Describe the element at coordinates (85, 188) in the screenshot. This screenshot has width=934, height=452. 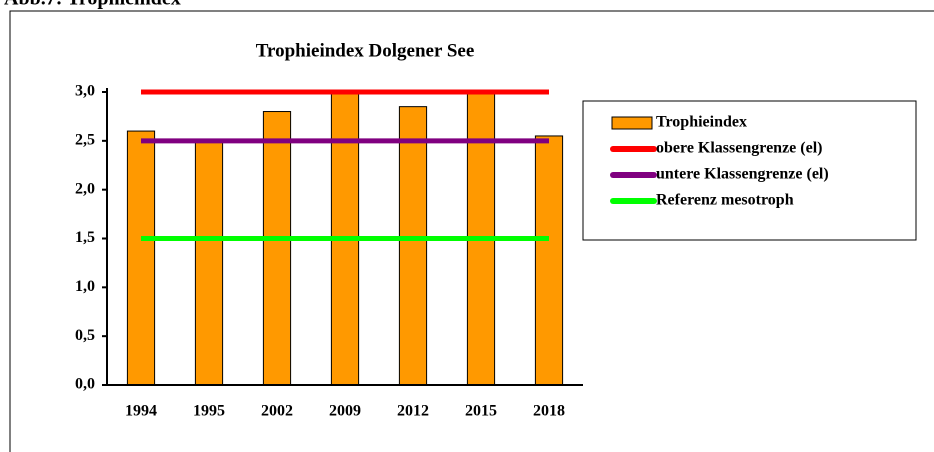
I see `y-tick-label: 2,0` at that location.